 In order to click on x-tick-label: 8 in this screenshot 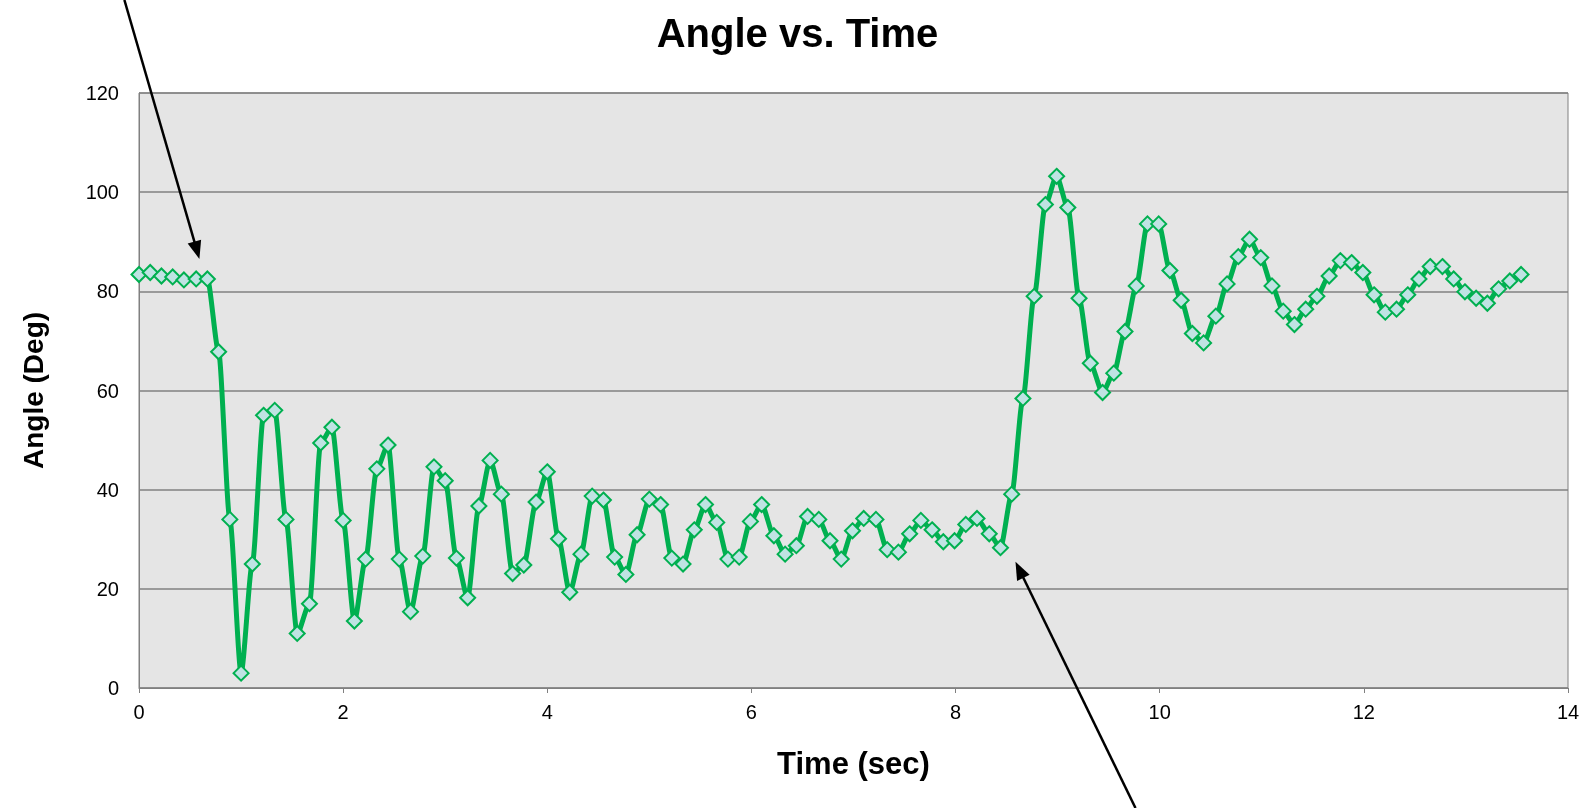, I will do `click(956, 712)`.